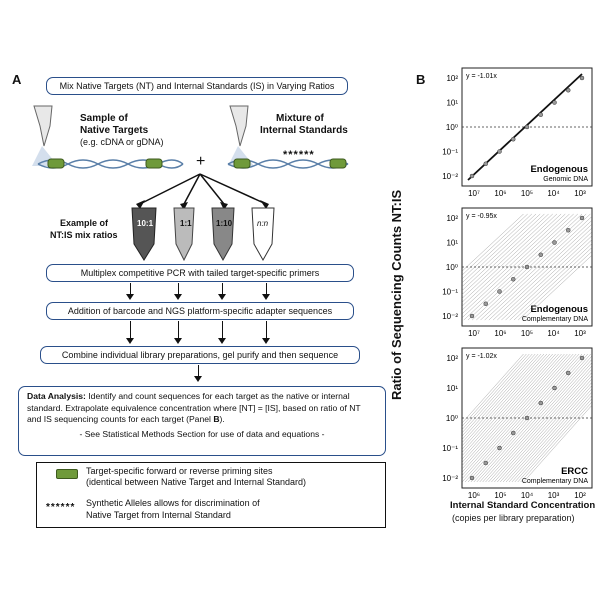 The width and height of the screenshot is (600, 600). What do you see at coordinates (122, 142) in the screenshot?
I see `sample-label-3: (e.g. cDNA or gDNA)` at bounding box center [122, 142].